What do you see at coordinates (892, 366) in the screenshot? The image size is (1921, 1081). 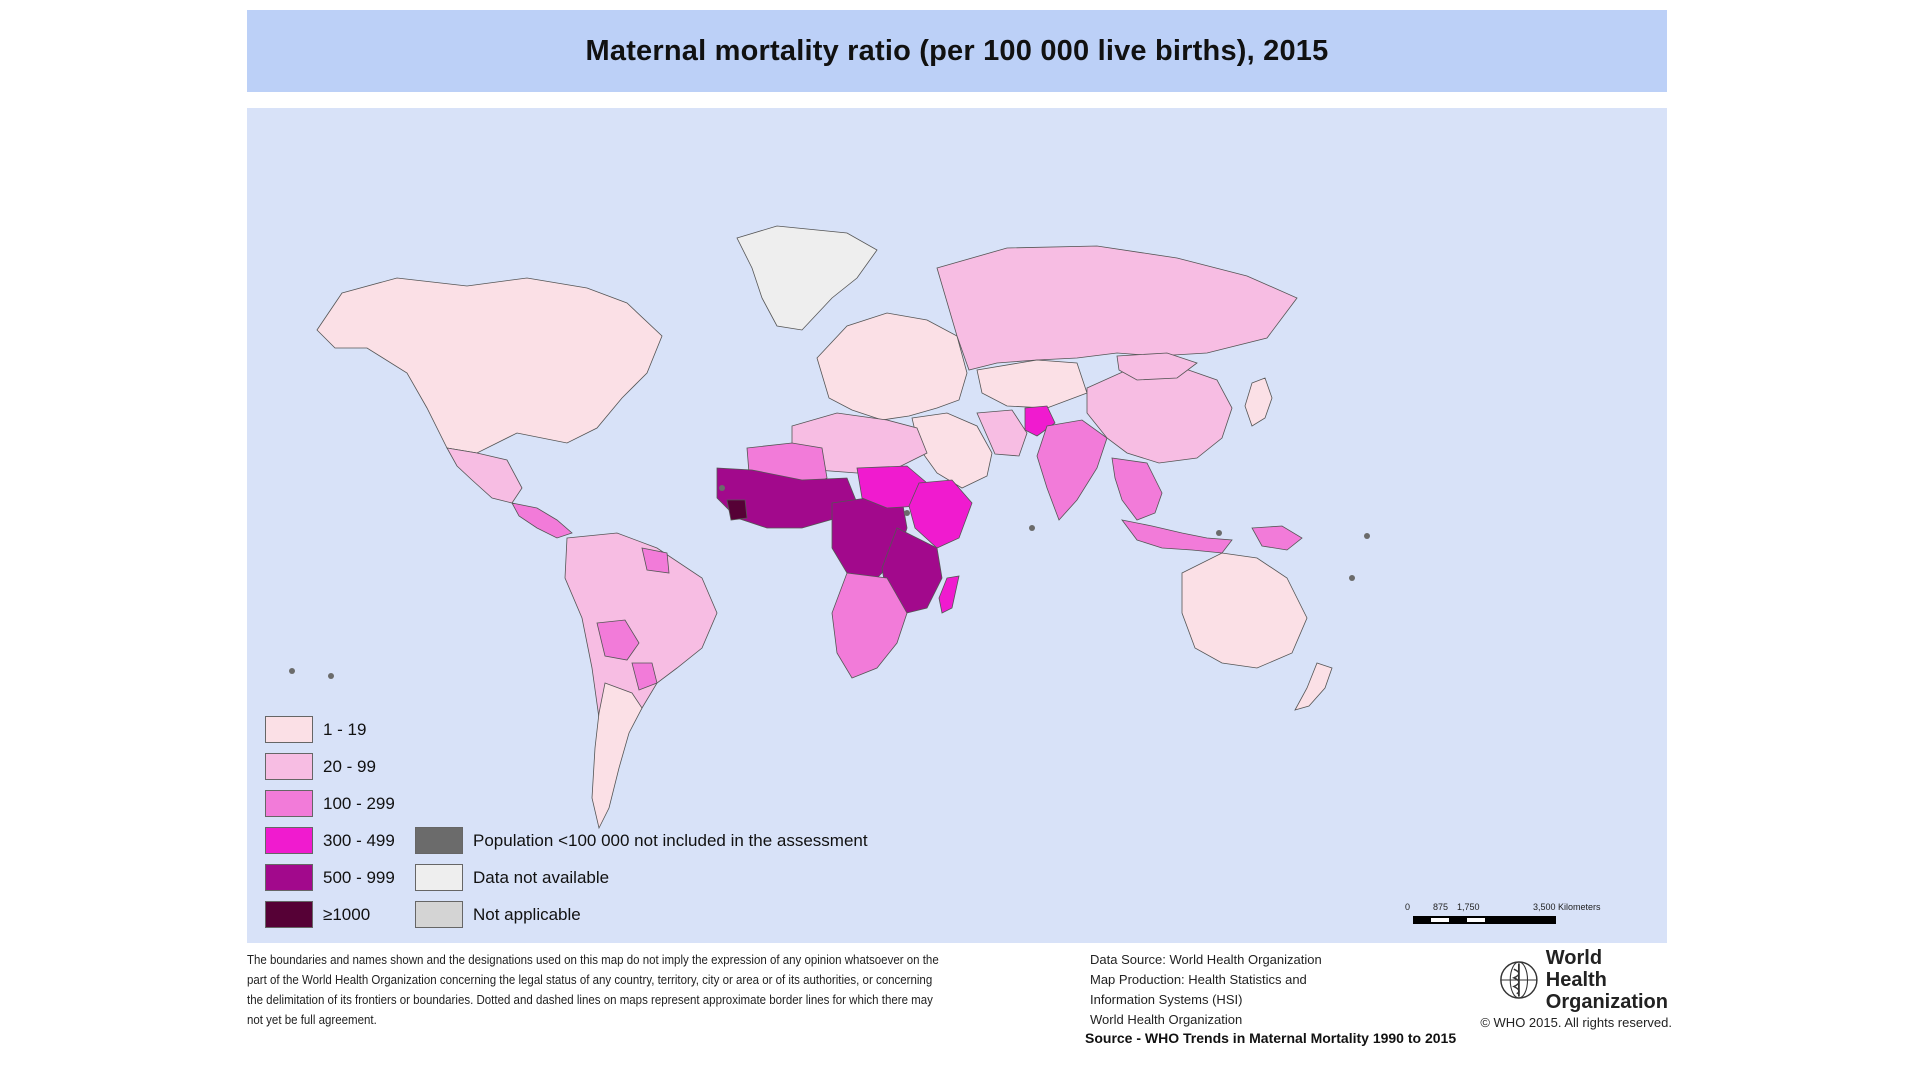 I see `region-europe` at bounding box center [892, 366].